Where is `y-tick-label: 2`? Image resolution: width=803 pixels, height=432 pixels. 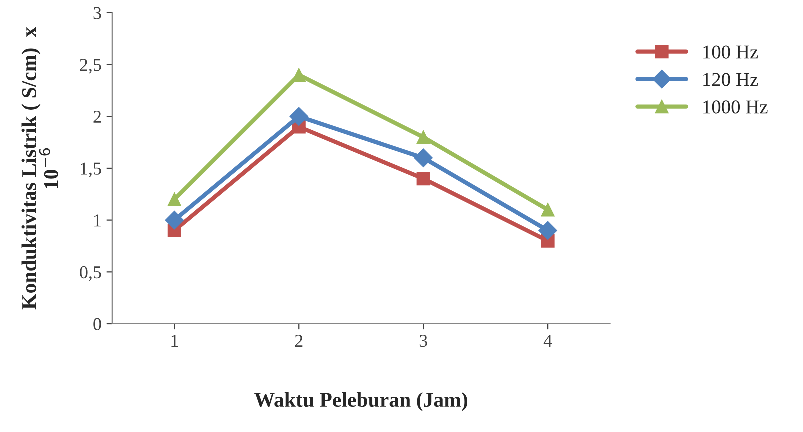
y-tick-label: 2 is located at coordinates (98, 116).